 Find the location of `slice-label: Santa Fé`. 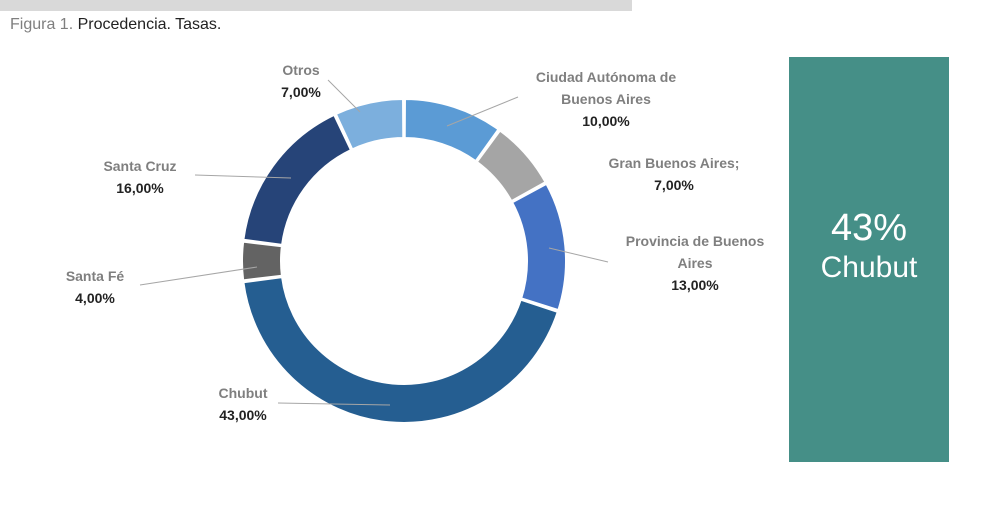

slice-label: Santa Fé is located at coordinates (95, 276).